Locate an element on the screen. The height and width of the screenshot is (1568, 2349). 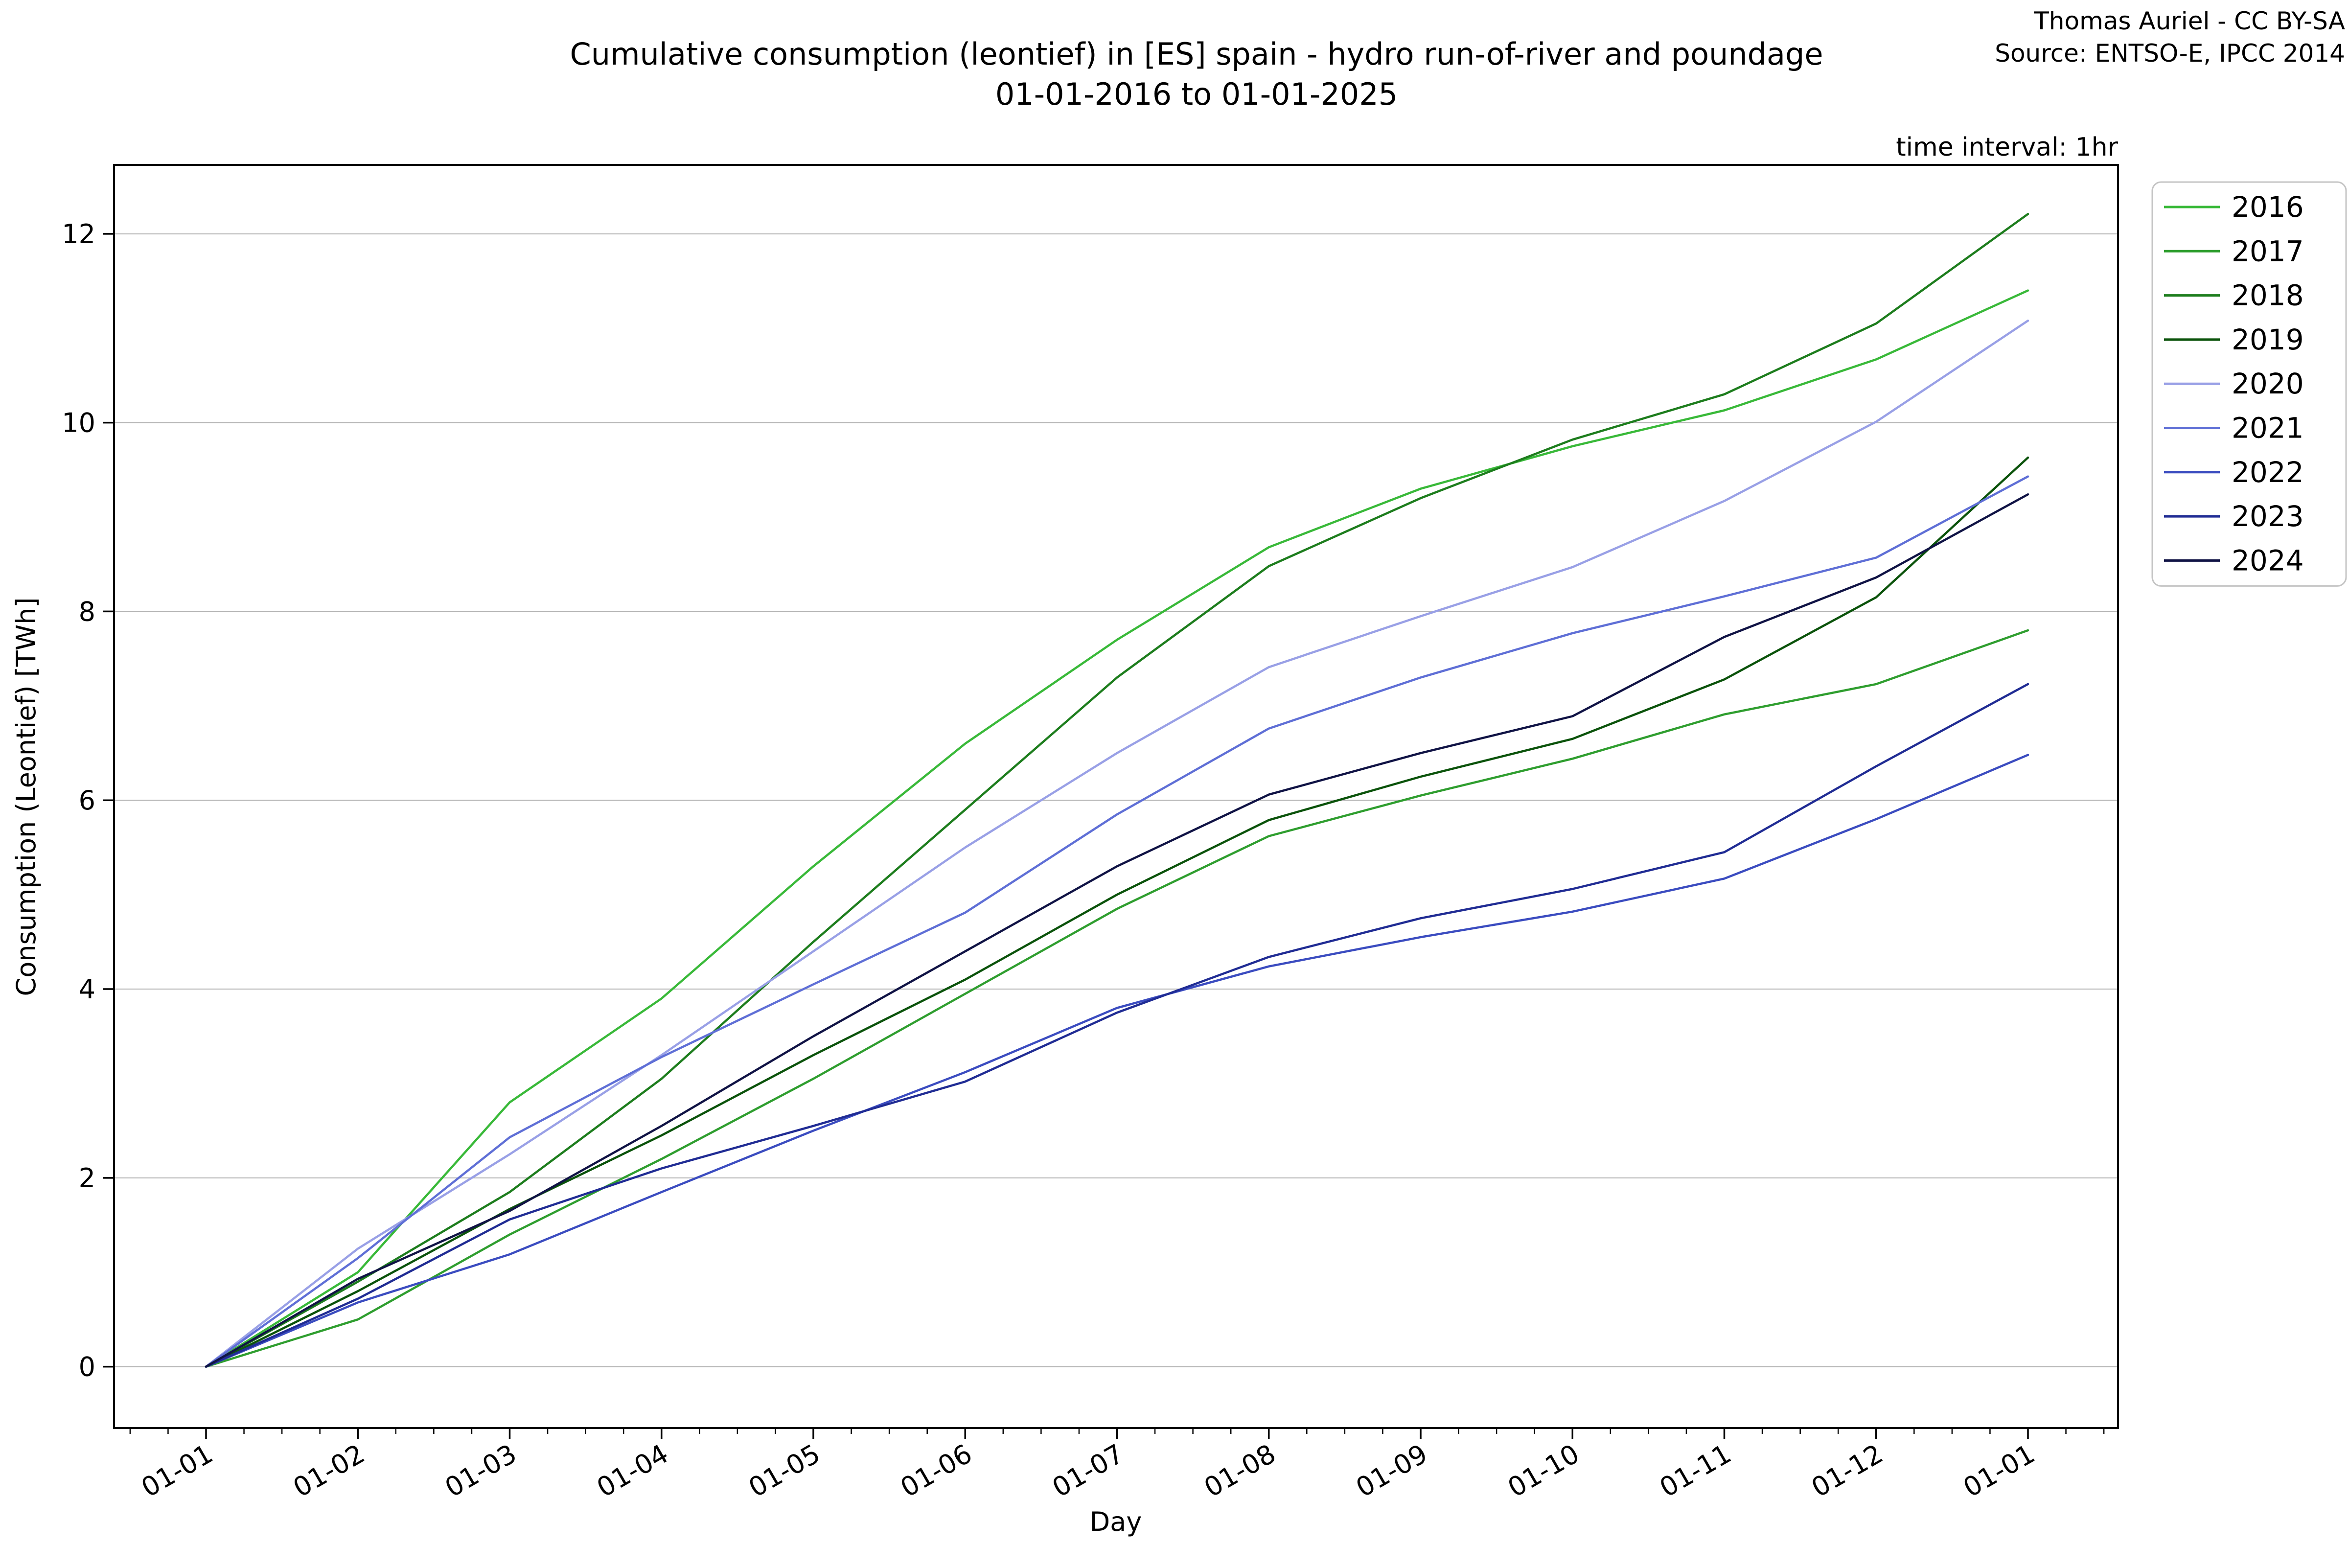
chart-subtitle: 01-01-2016 to 01-01-2025 is located at coordinates (1196, 94).